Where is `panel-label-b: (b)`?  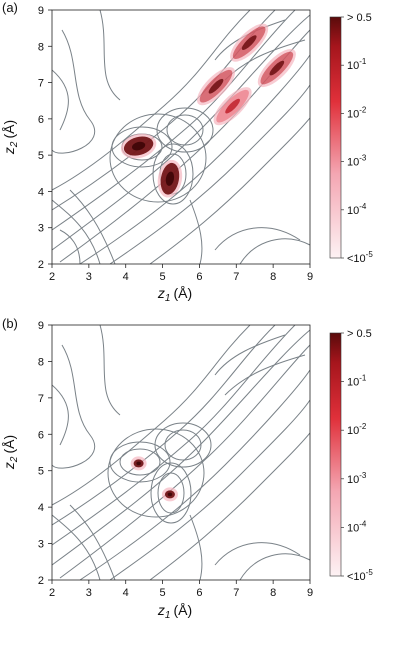 panel-label-b: (b) is located at coordinates (10, 323).